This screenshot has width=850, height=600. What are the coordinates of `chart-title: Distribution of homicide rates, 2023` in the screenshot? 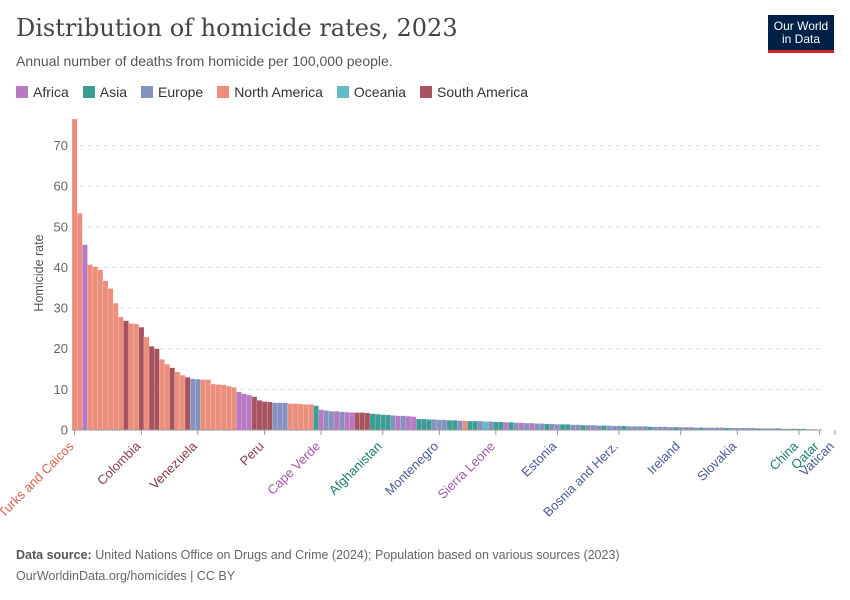 It's located at (237, 28).